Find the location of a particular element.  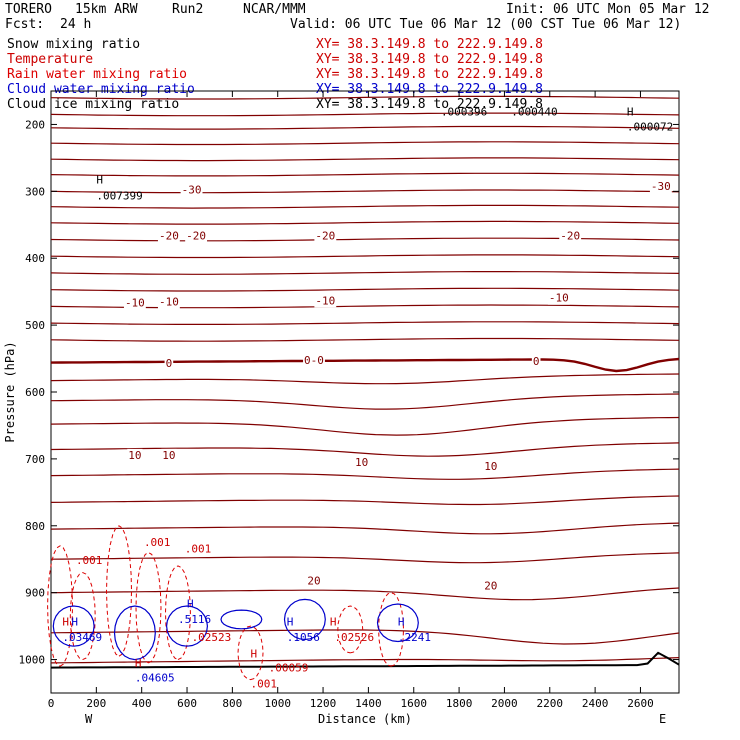

y-tick-label: 800 is located at coordinates (35, 526).